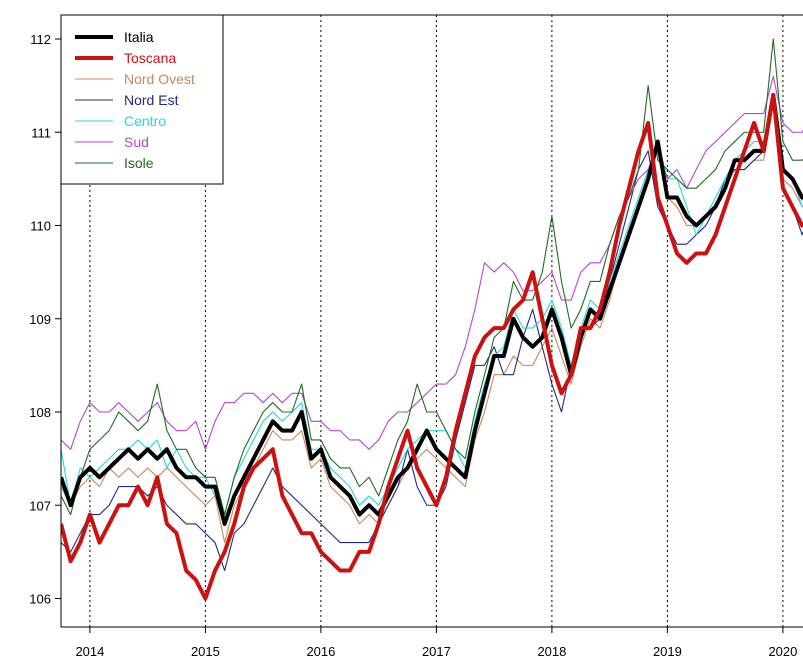  I want to click on y-tick-label: 106, so click(40, 599).